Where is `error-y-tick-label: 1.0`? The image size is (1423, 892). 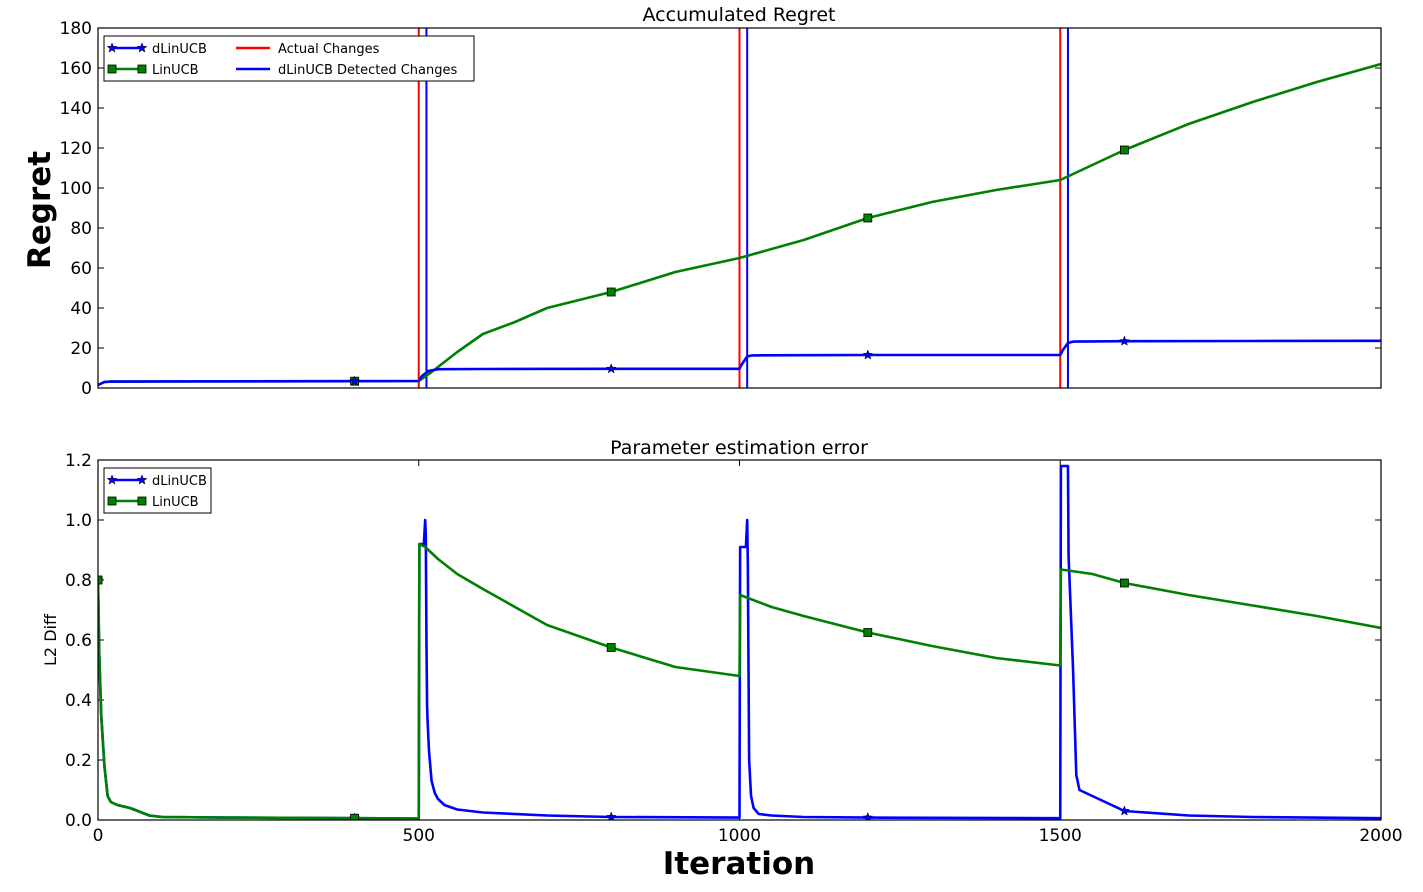
error-y-tick-label: 1.0 is located at coordinates (78, 521).